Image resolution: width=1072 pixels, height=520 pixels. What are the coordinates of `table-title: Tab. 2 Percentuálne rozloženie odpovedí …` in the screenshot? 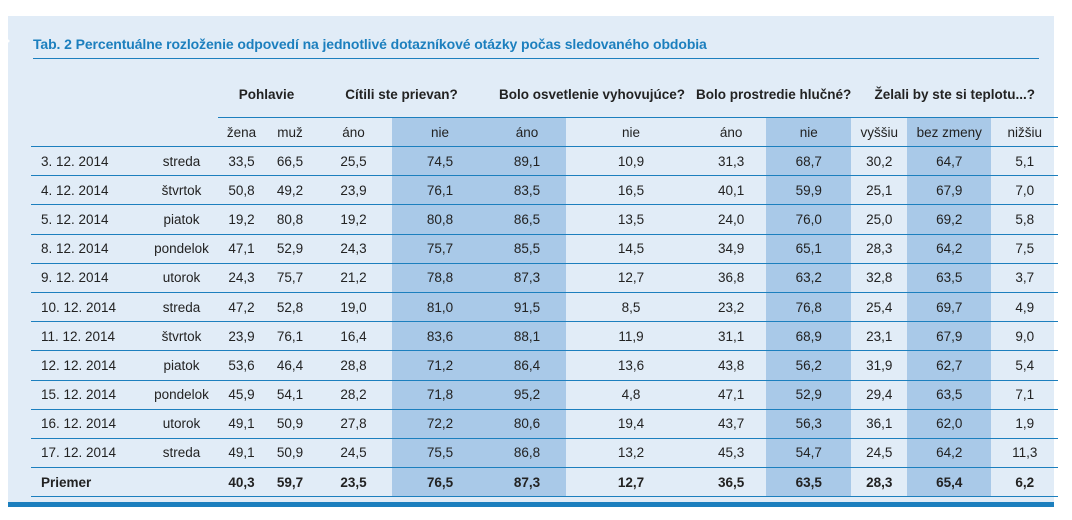 It's located at (536, 47).